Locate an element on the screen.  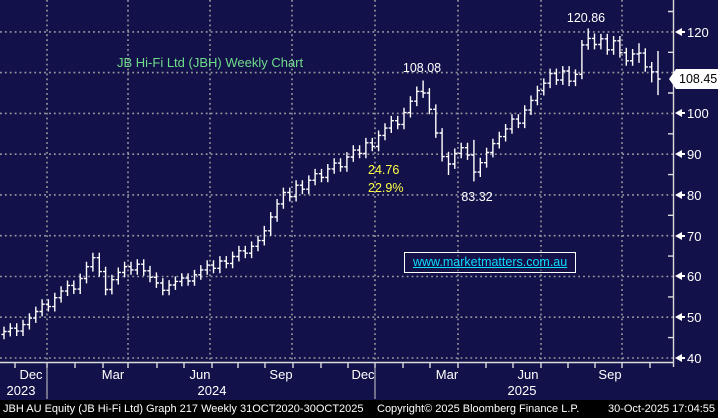
low-label-83: 83.32 is located at coordinates (477, 197).